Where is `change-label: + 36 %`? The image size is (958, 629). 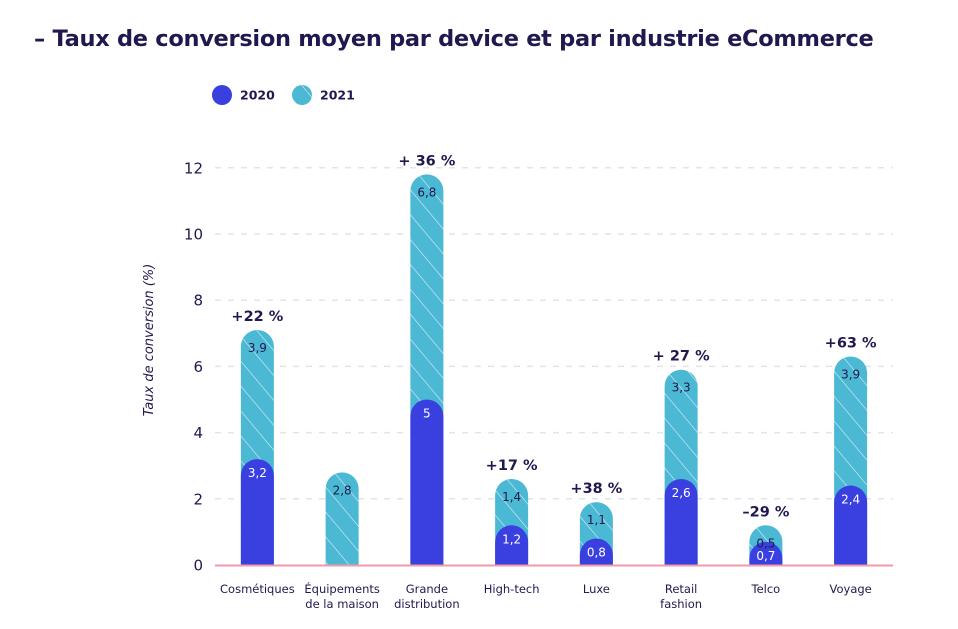 change-label: + 36 % is located at coordinates (426, 161).